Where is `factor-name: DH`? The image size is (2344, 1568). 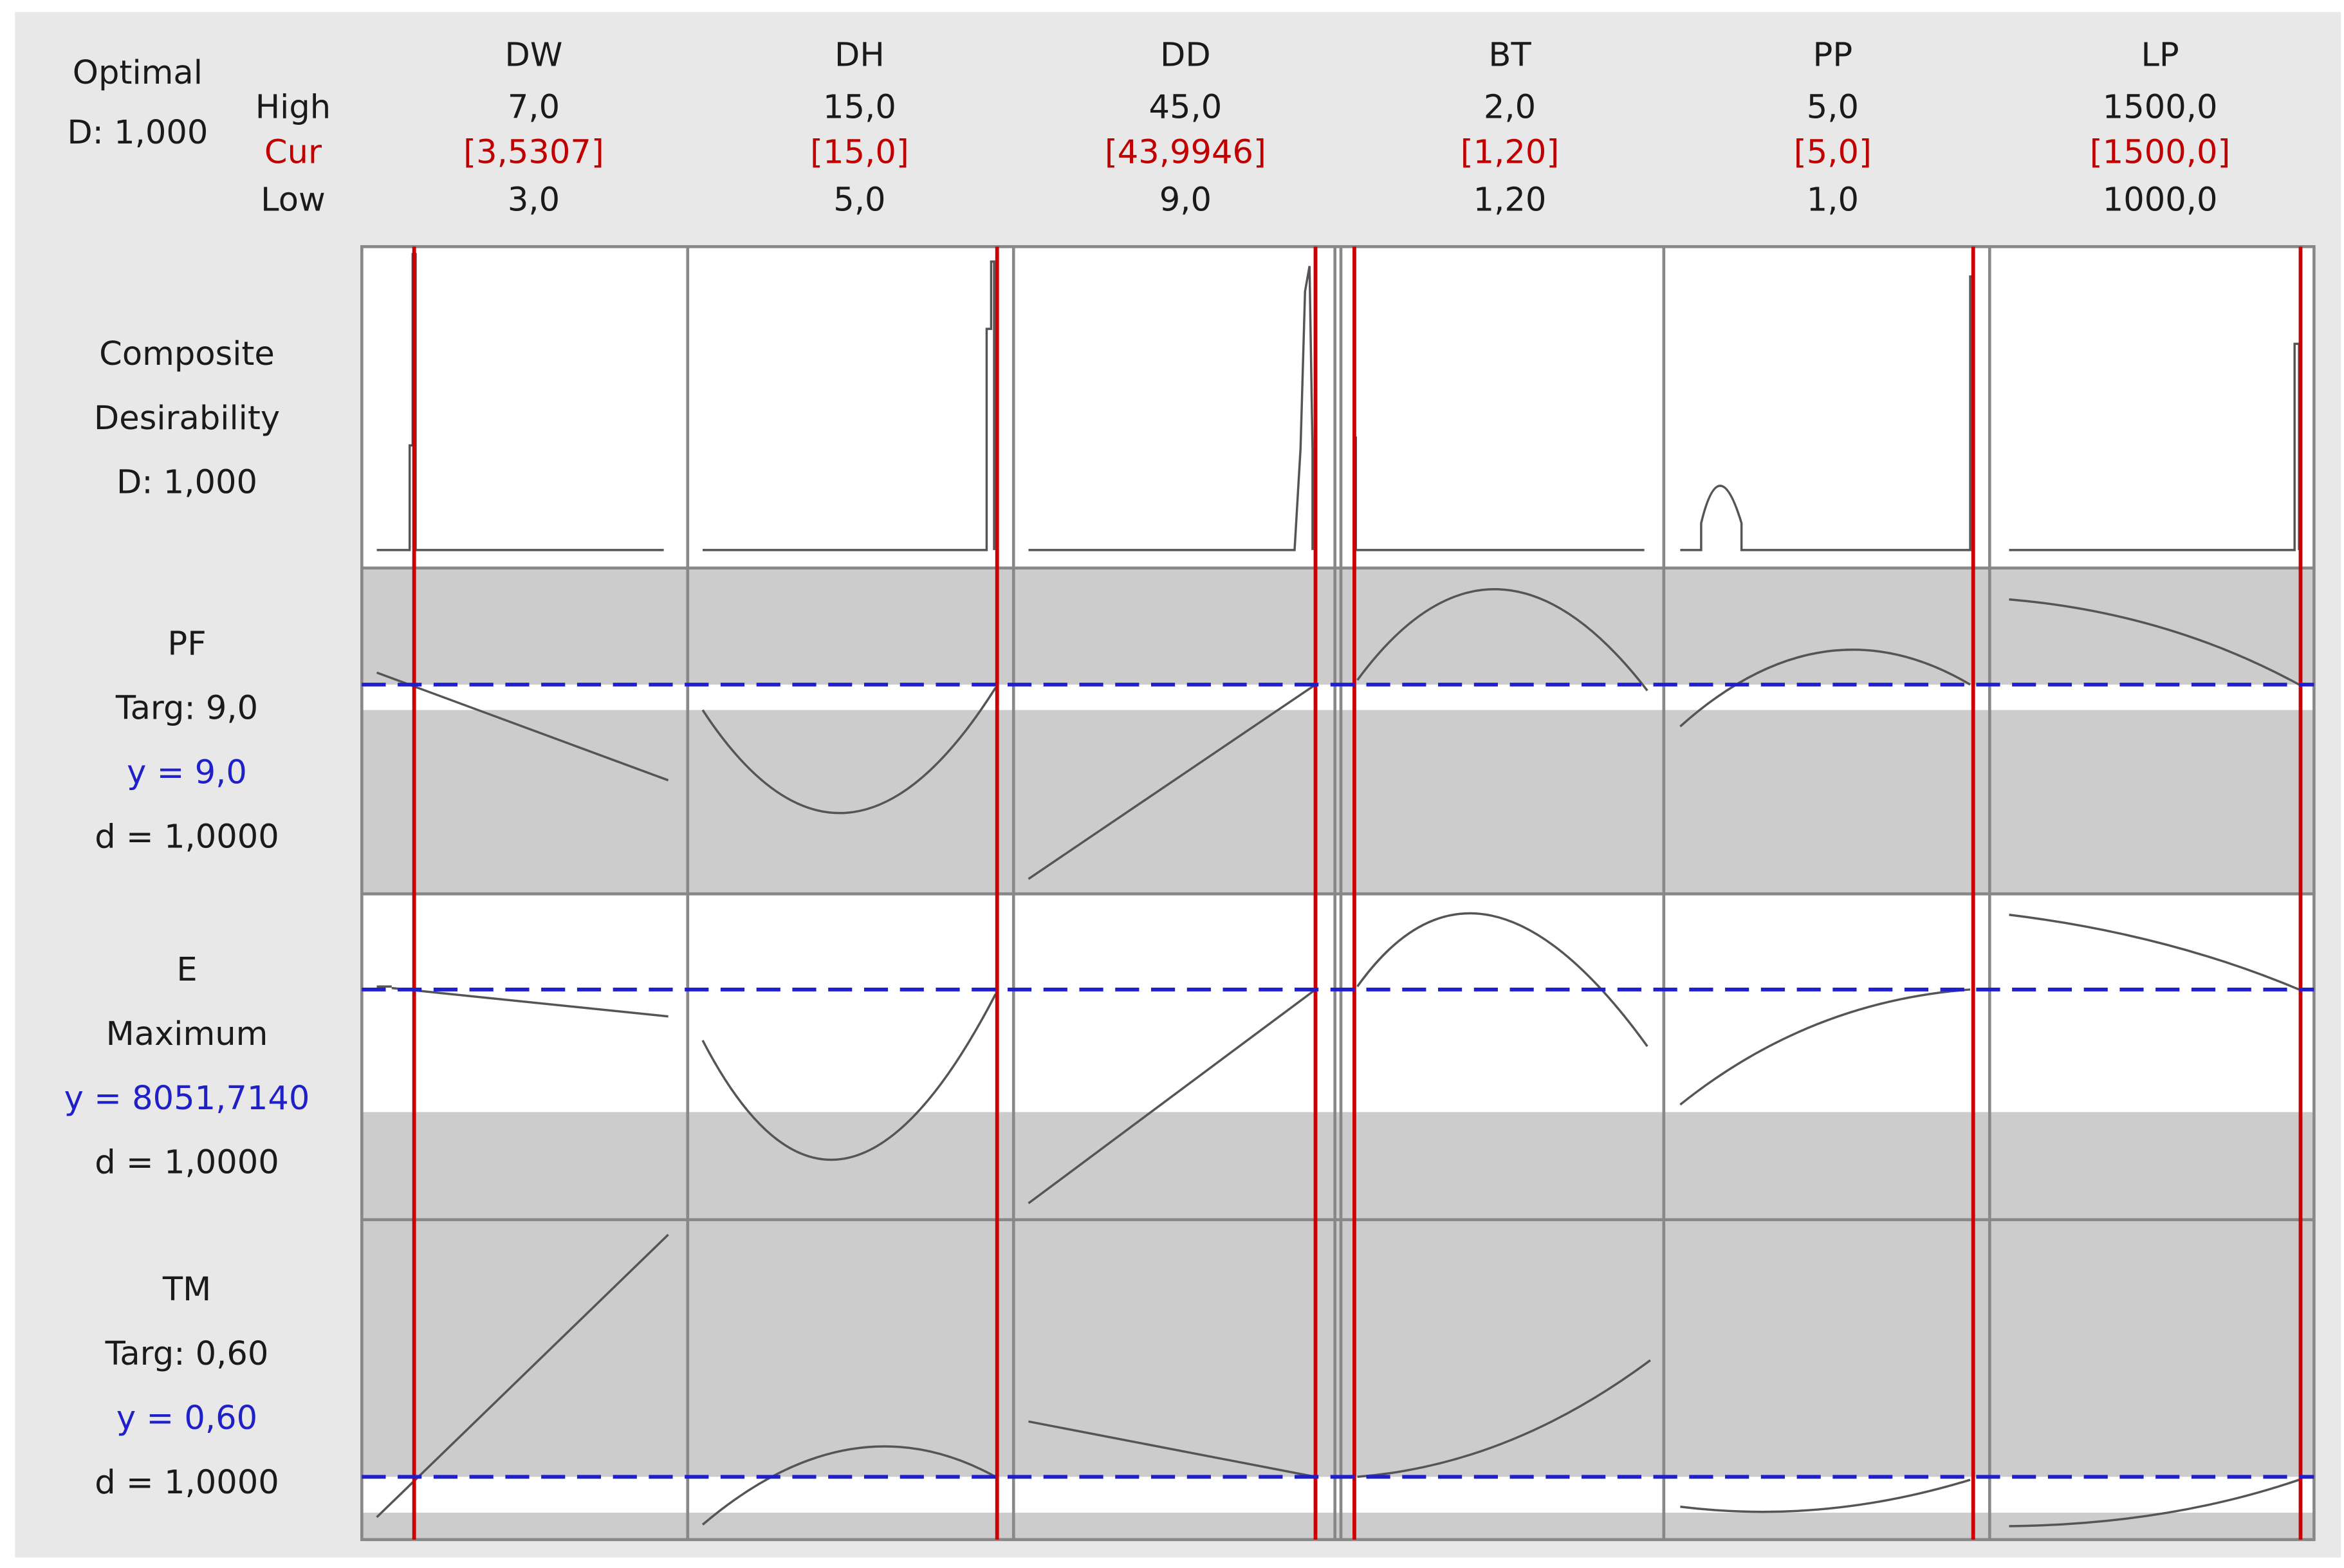
factor-name: DH is located at coordinates (860, 55).